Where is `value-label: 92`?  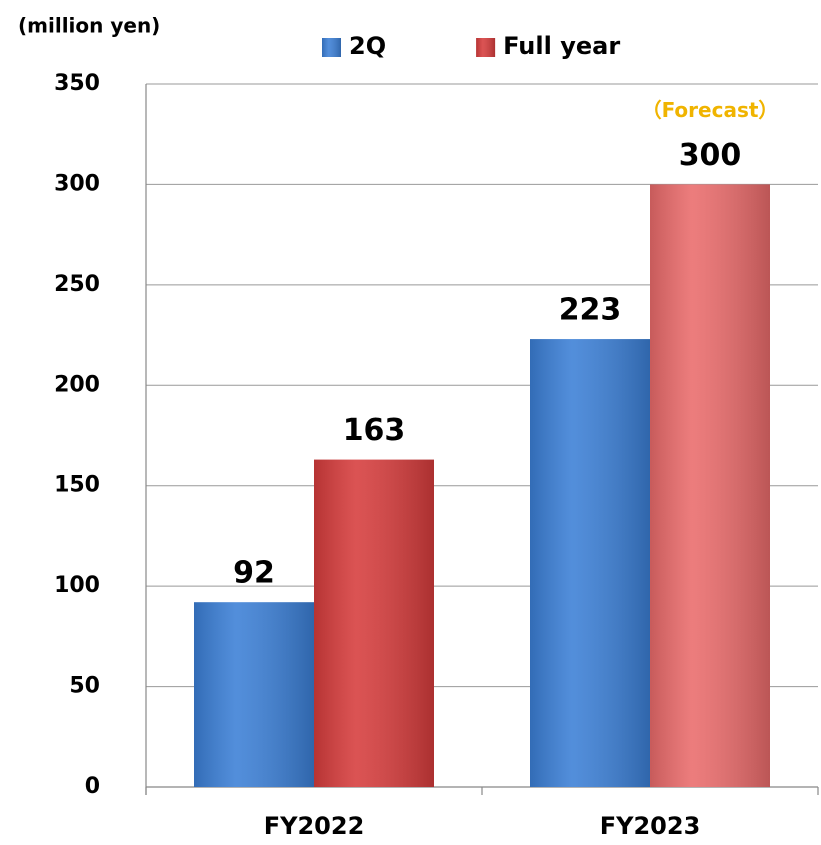 value-label: 92 is located at coordinates (254, 573).